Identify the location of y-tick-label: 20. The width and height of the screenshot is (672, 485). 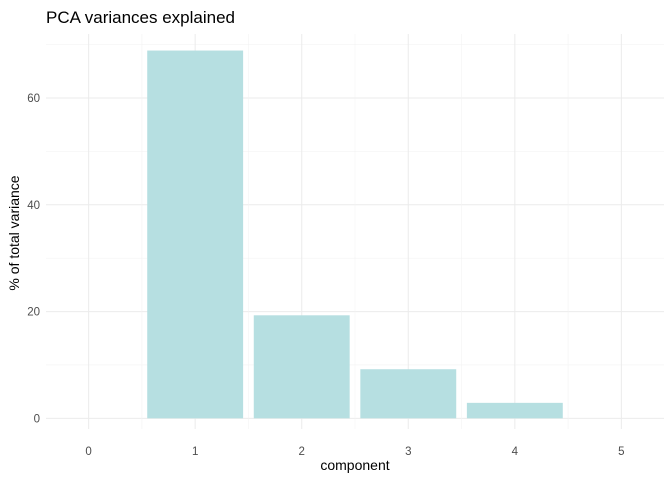
(33, 313).